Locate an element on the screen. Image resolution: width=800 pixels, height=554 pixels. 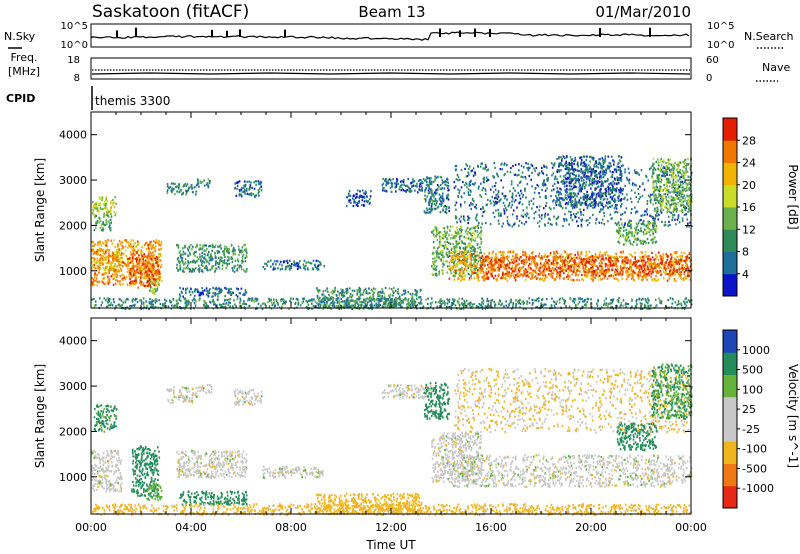
beam-title: Beam 13 is located at coordinates (391, 12).